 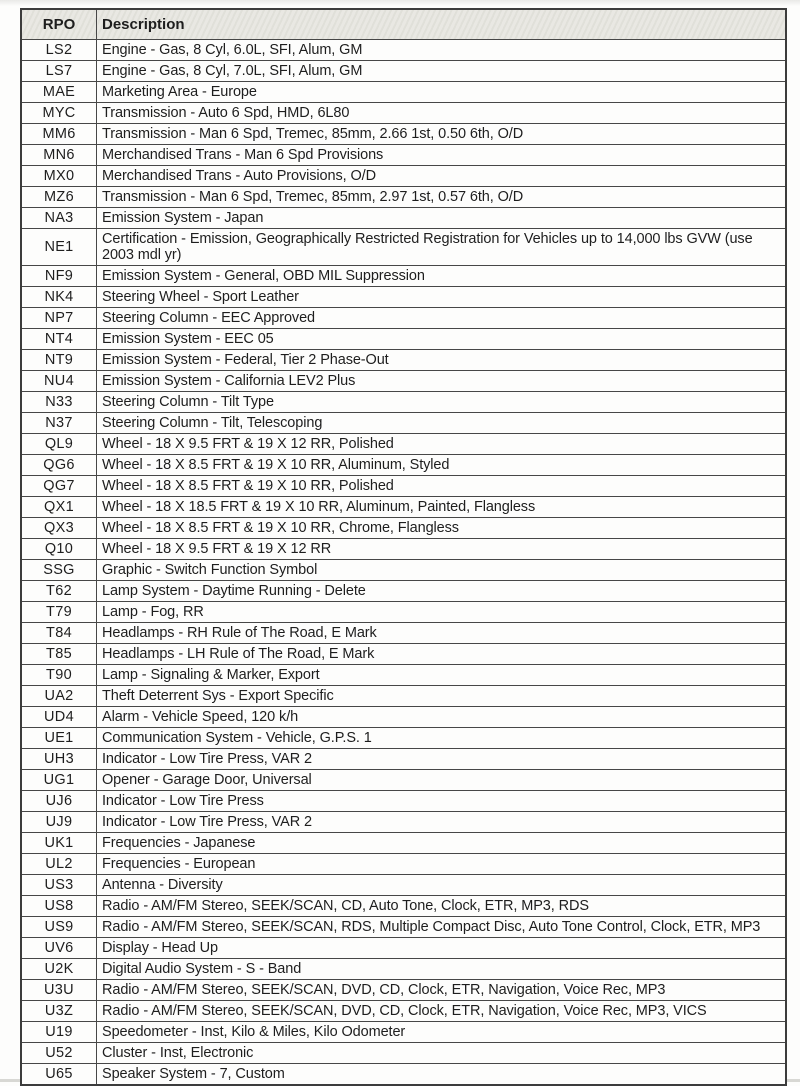 I want to click on rpo-cell: UV6, so click(x=58, y=948).